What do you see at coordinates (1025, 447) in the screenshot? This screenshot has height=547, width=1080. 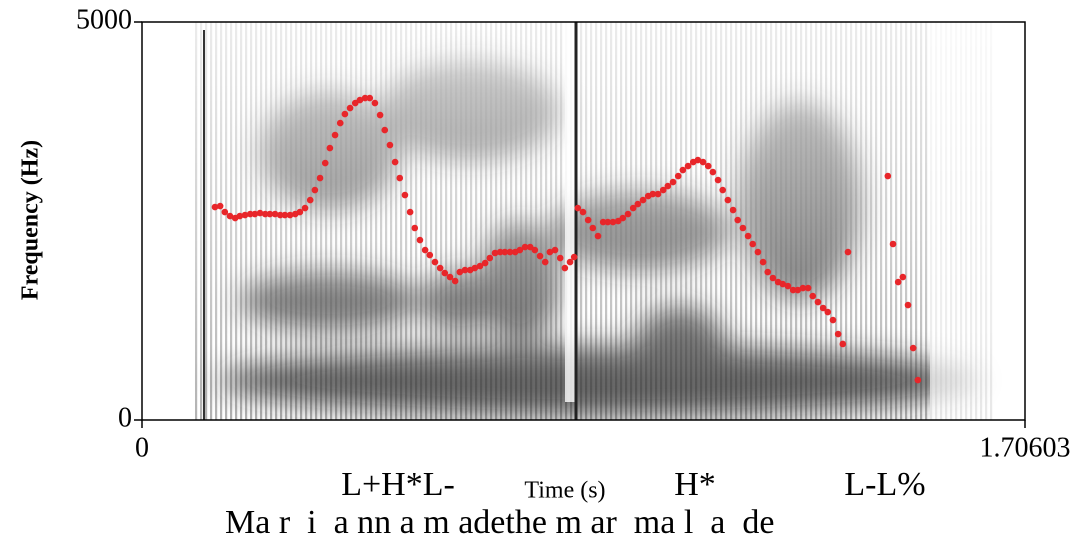 I see `x-tick-label: 1.70603` at bounding box center [1025, 447].